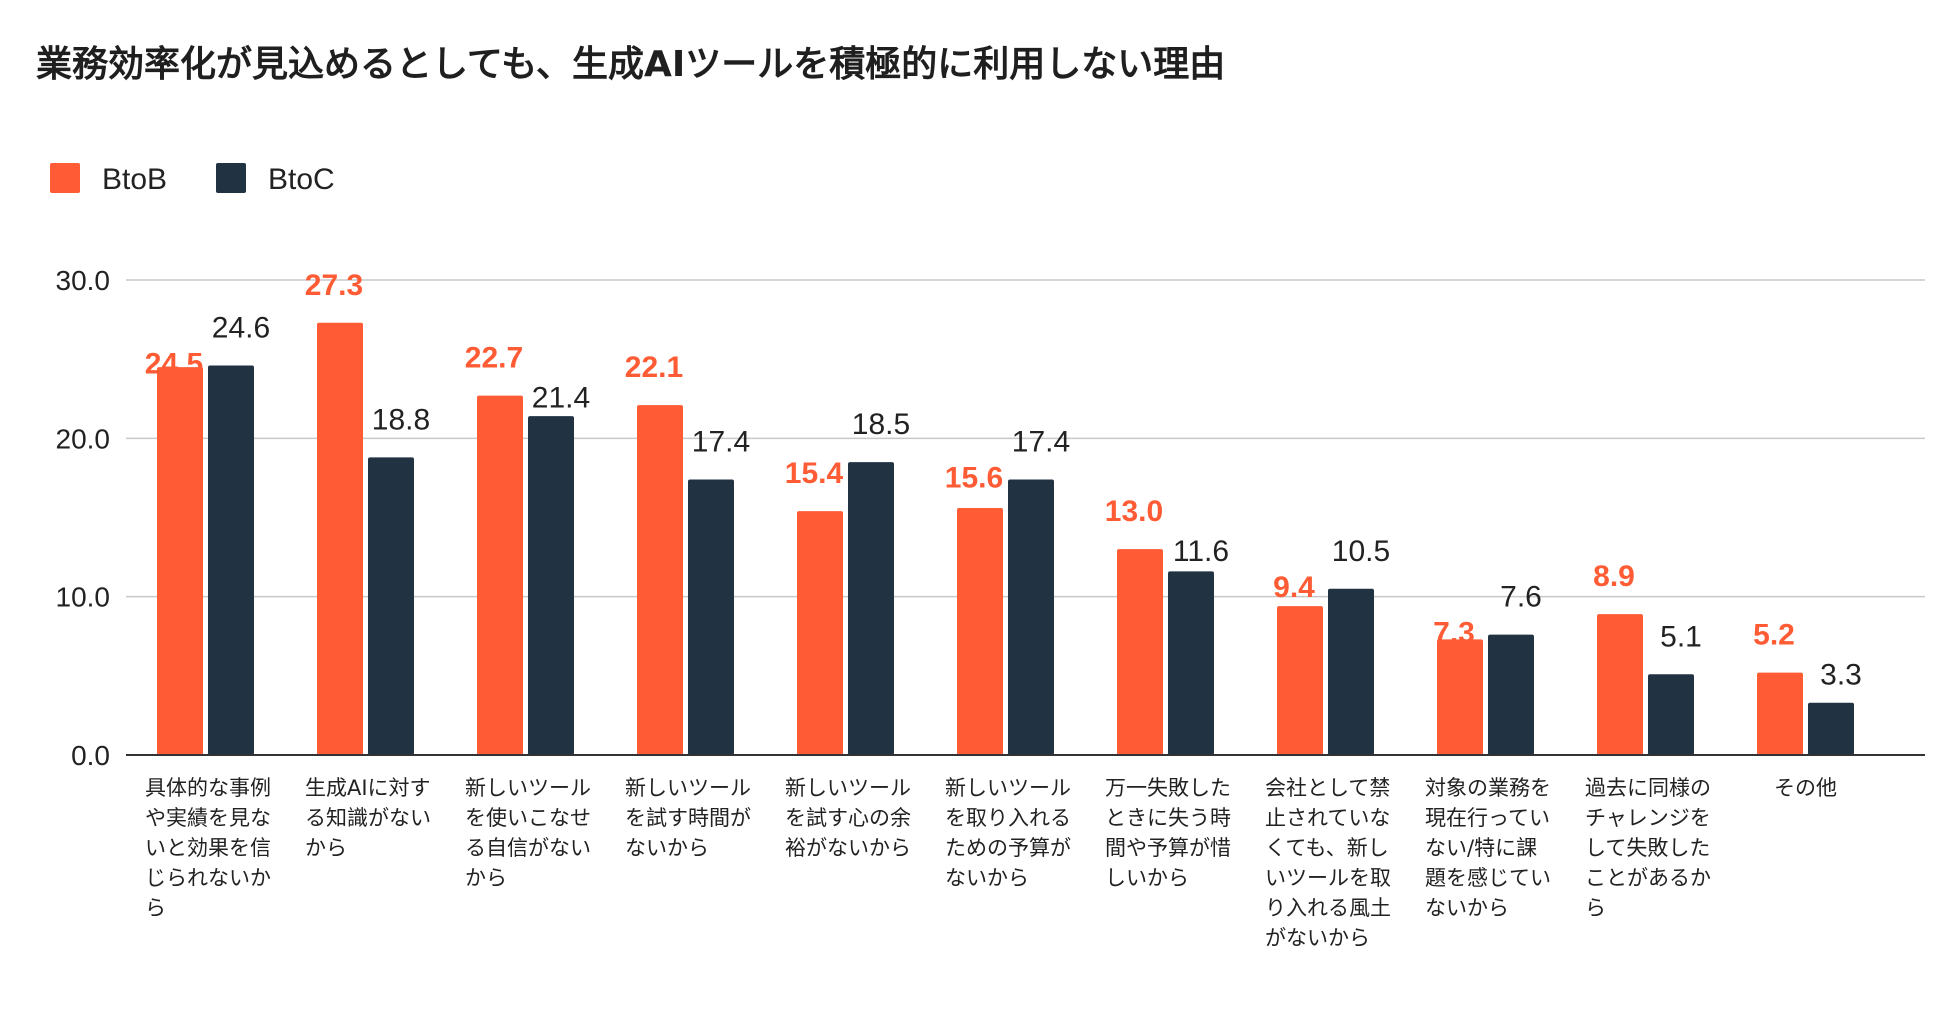 Image resolution: width=1950 pixels, height=1009 pixels. What do you see at coordinates (1008, 833) in the screenshot?
I see `x-tick-label: 新しいツールを取り入れるための予算がないから` at bounding box center [1008, 833].